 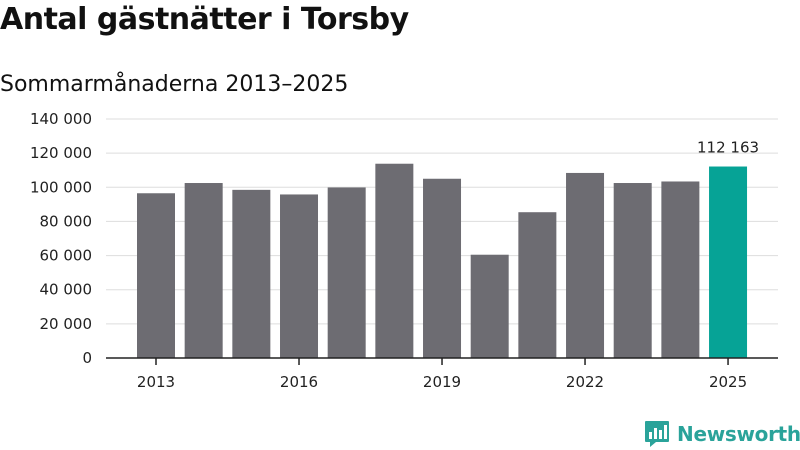 I want to click on y-tick-label: 60 000, so click(x=66, y=256).